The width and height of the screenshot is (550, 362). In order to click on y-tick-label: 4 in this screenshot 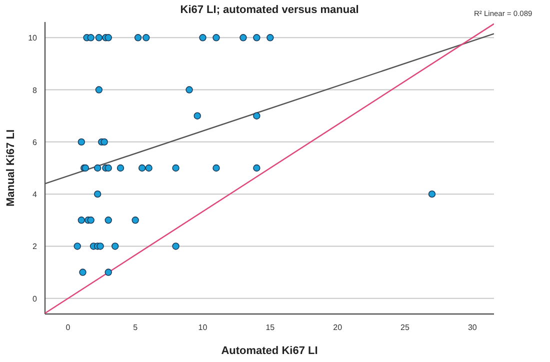, I will do `click(35, 195)`.